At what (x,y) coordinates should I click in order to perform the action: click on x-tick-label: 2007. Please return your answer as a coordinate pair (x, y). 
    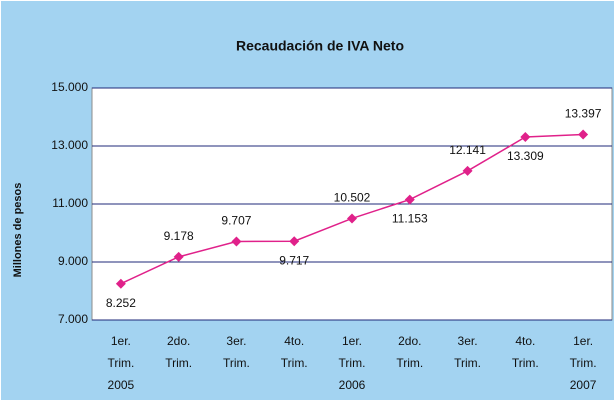
    Looking at the image, I should click on (583, 385).